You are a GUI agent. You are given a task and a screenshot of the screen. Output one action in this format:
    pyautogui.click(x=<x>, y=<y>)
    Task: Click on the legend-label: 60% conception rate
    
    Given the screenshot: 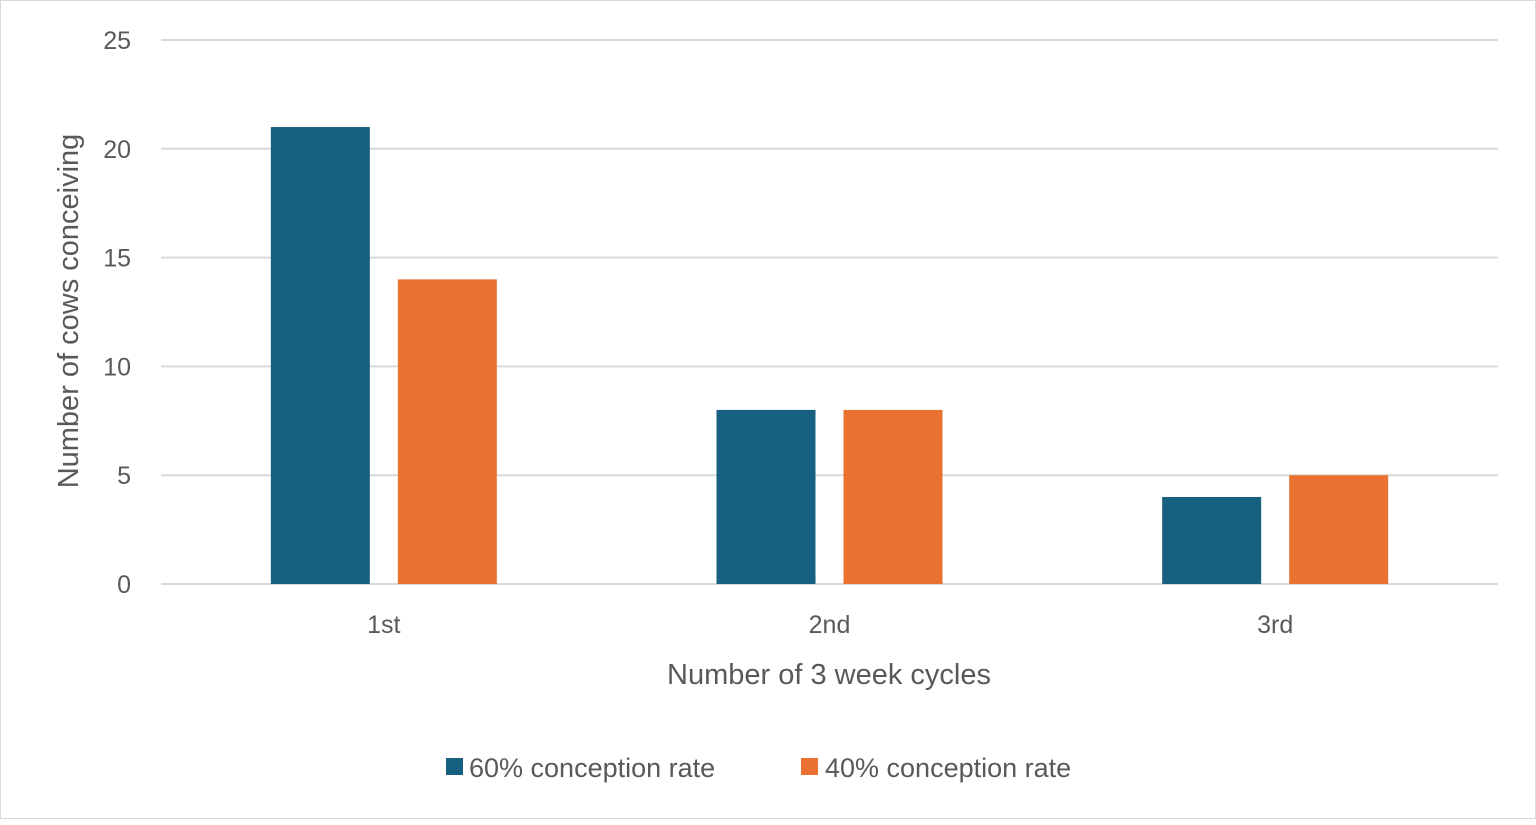 What is the action you would take?
    pyautogui.click(x=592, y=768)
    